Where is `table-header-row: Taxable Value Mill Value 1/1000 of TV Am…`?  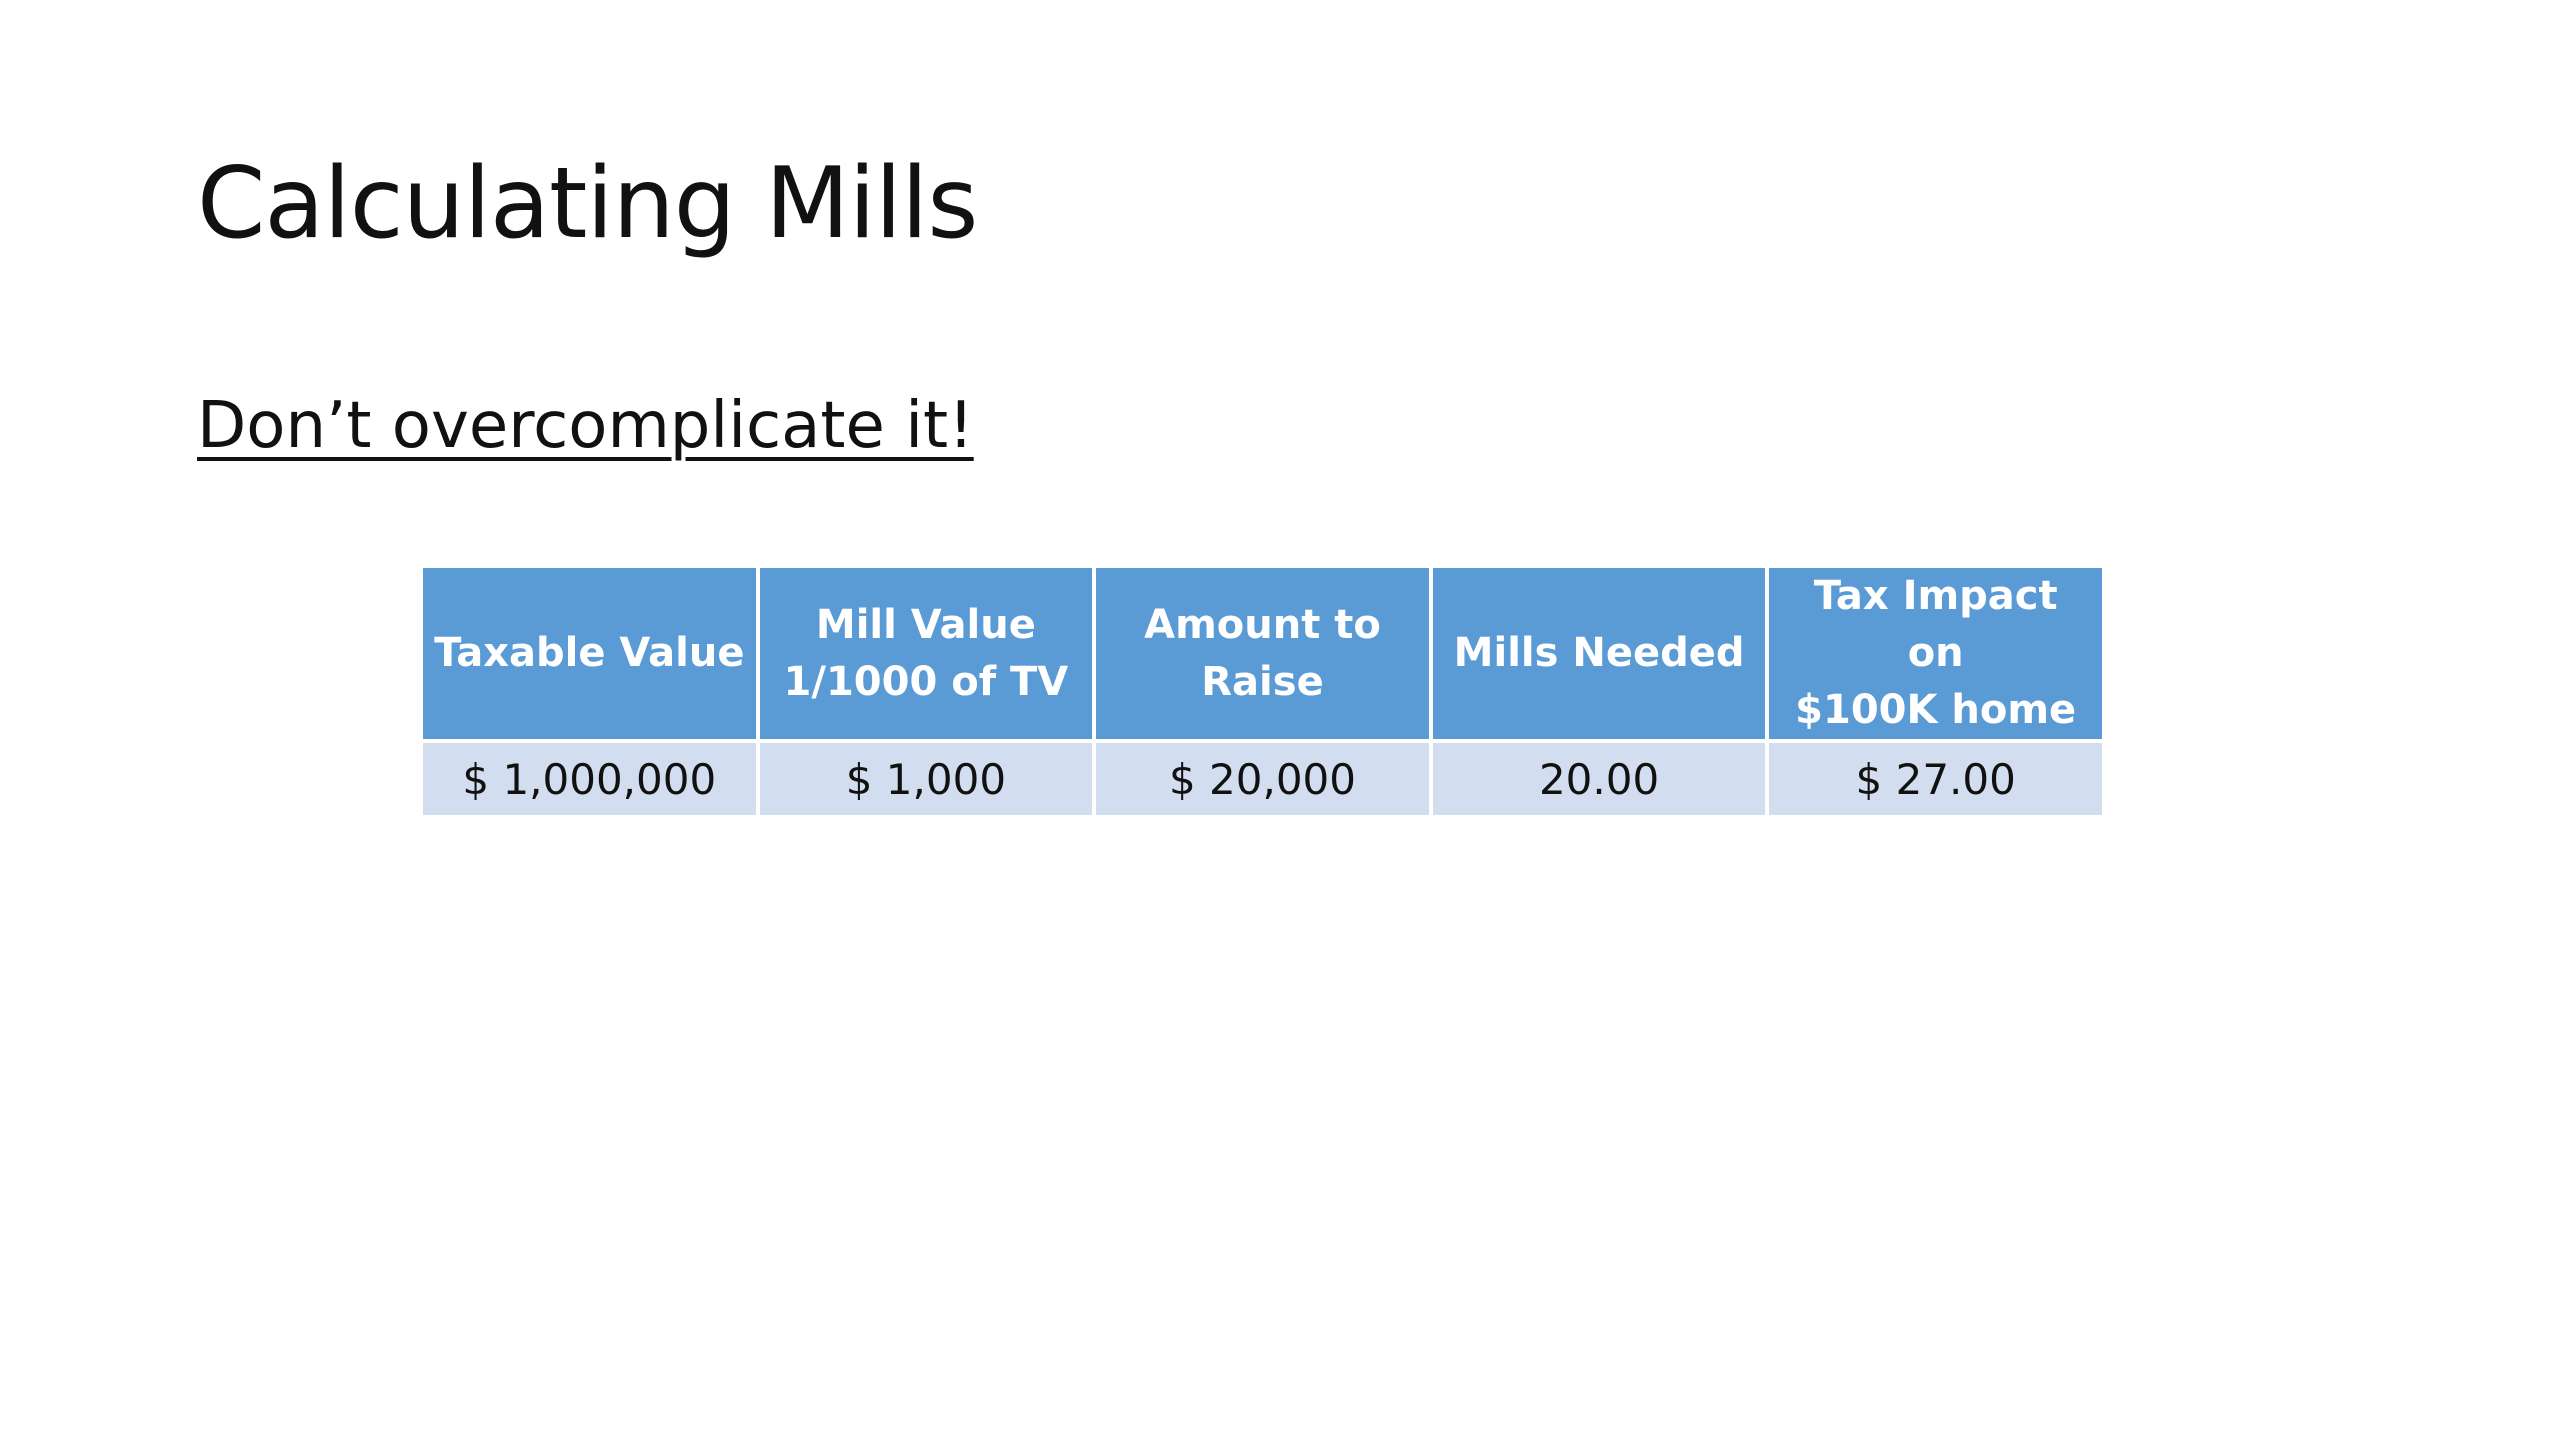 table-header-row: Taxable Value Mill Value 1/1000 of TV Am… is located at coordinates (1262, 653).